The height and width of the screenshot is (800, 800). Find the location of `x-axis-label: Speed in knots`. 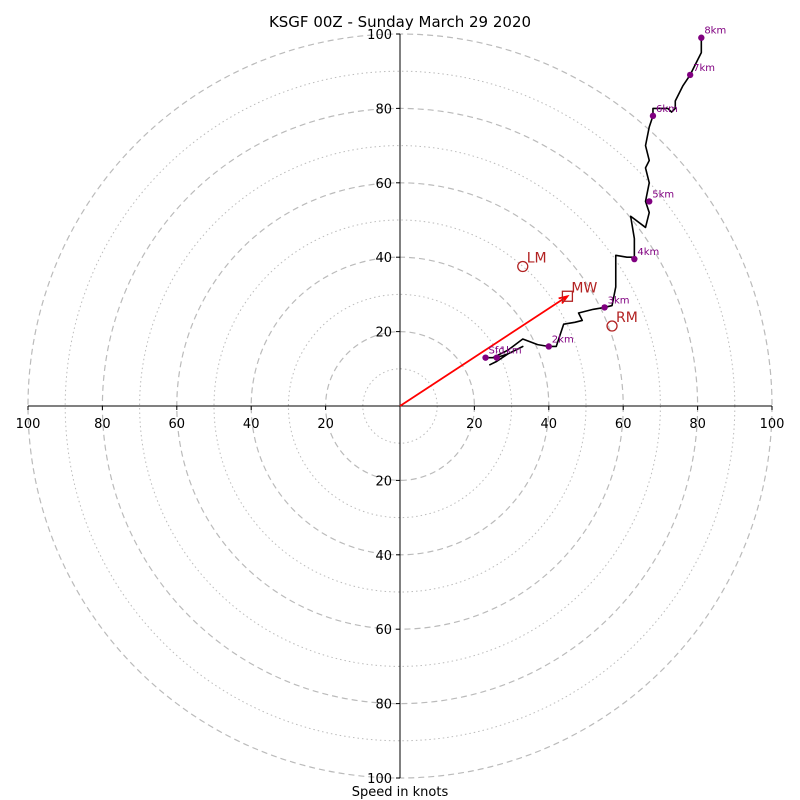

x-axis-label: Speed in knots is located at coordinates (400, 792).